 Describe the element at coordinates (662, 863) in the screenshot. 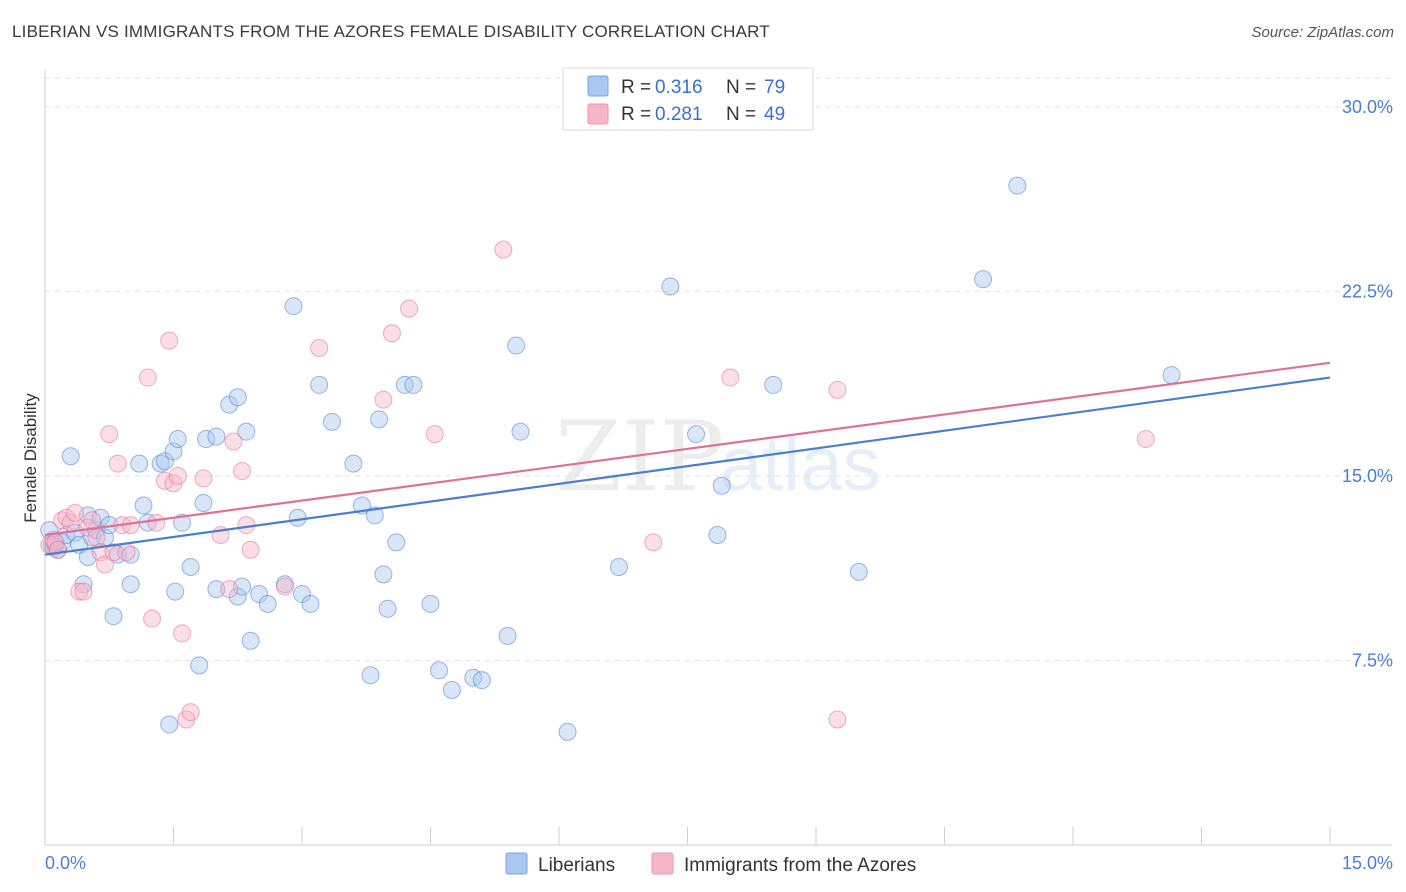

I see `series-legend-swatch-azores` at that location.